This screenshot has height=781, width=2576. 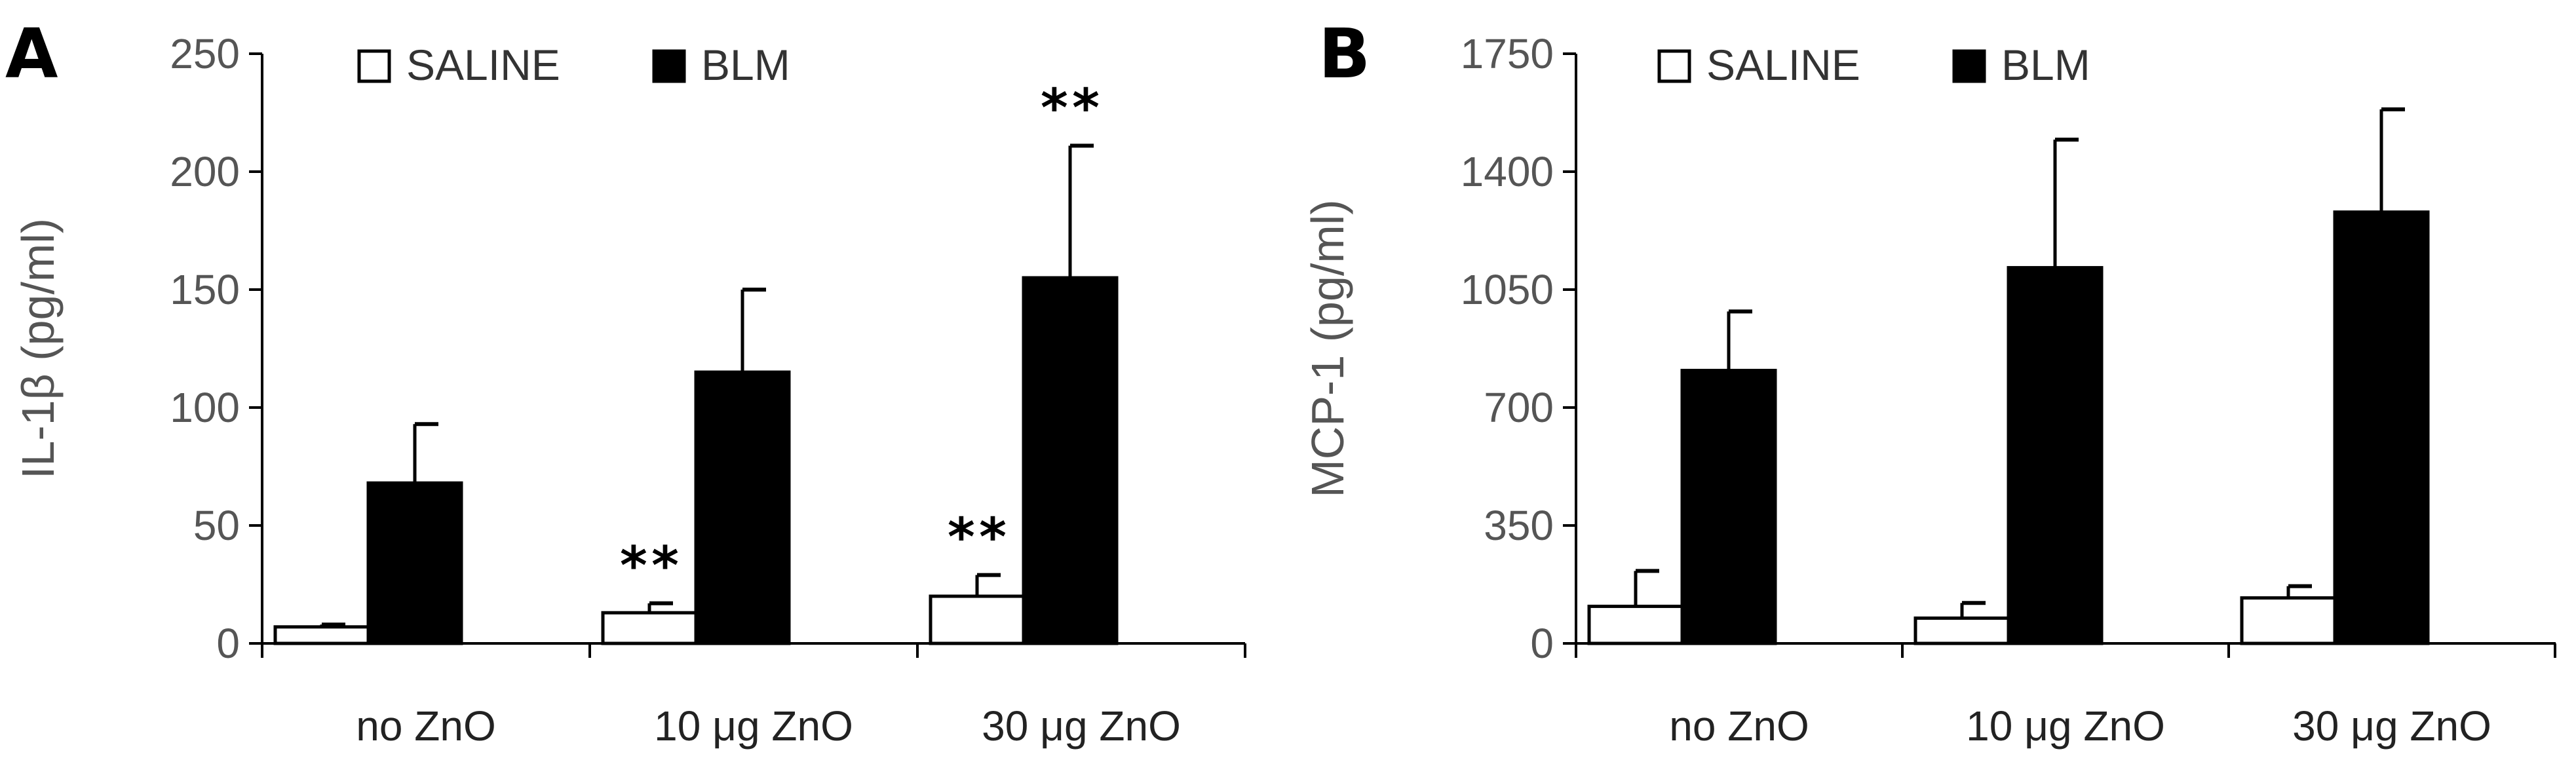 I want to click on y-tick-label: 100, so click(x=205, y=408).